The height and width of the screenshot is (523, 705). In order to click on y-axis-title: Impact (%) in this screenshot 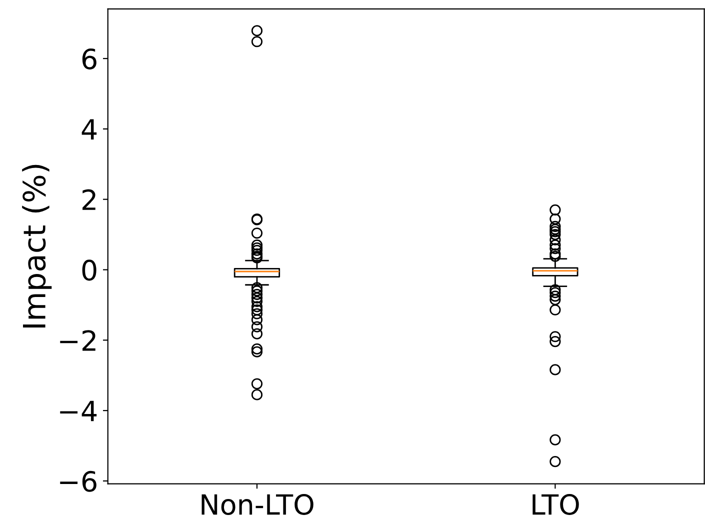, I will do `click(37, 246)`.